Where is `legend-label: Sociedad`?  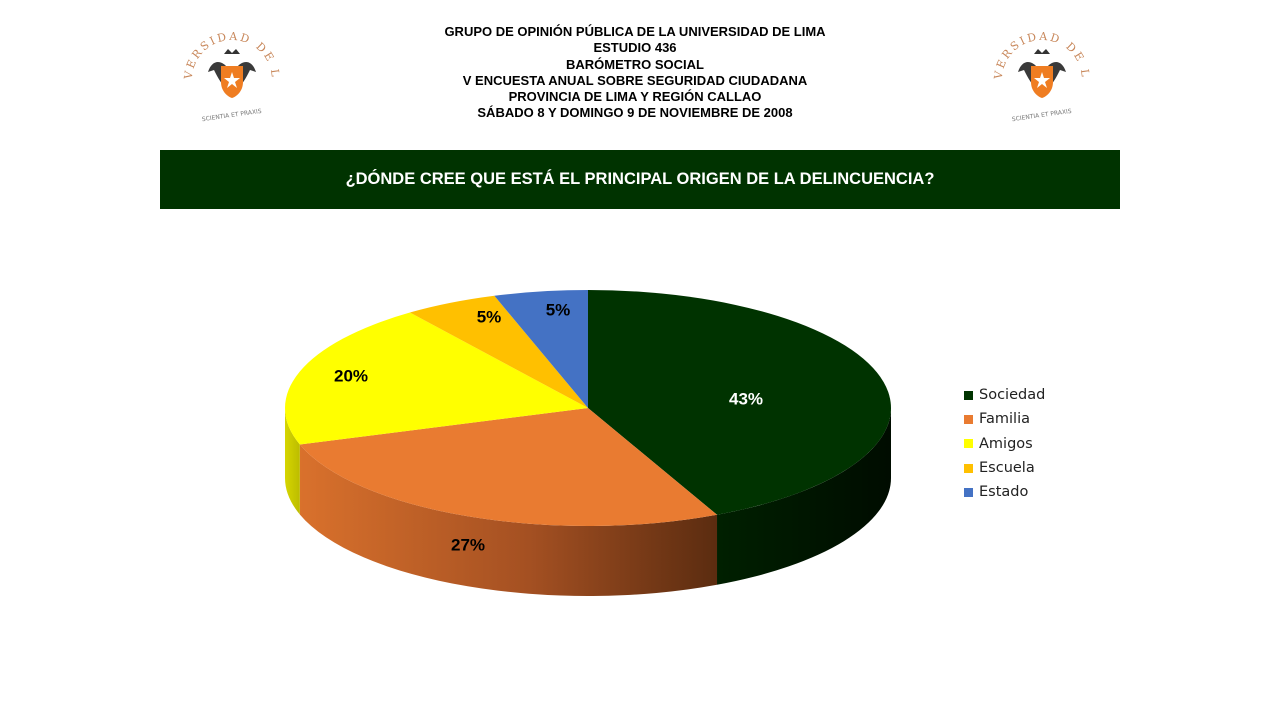
legend-label: Sociedad is located at coordinates (1012, 395).